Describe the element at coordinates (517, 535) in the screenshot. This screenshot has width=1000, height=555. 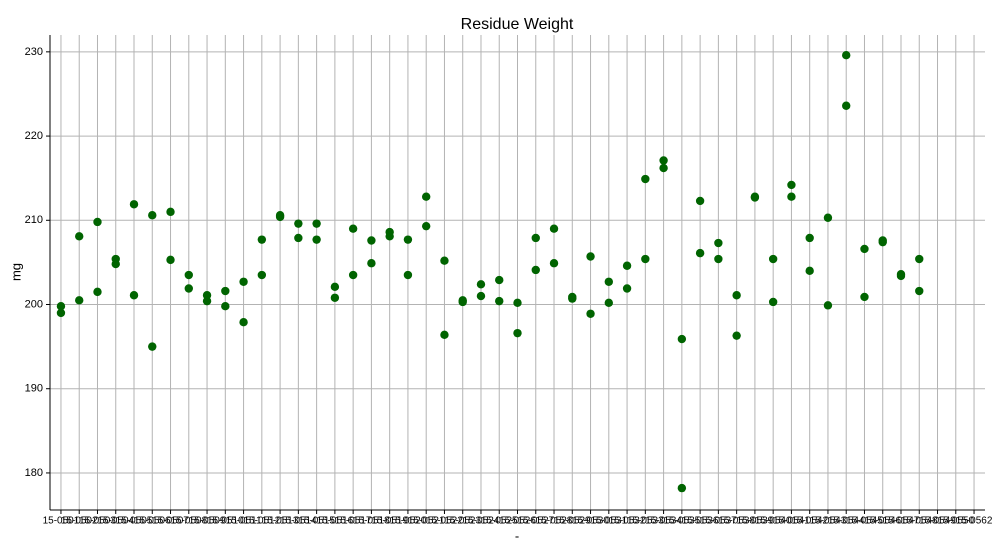
I see `x-axis-label: -` at that location.